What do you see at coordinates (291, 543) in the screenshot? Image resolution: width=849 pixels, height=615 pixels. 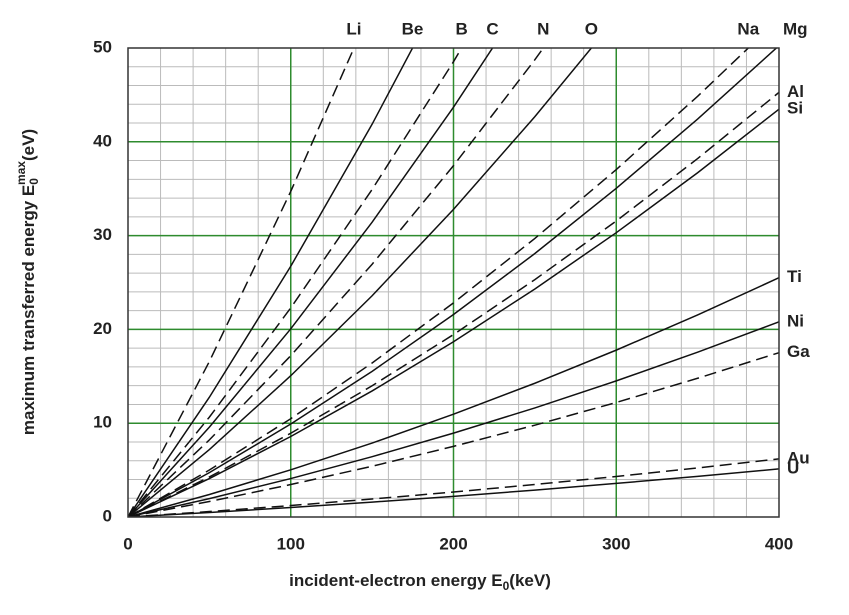 I see `x-tick-label: 100` at bounding box center [291, 543].